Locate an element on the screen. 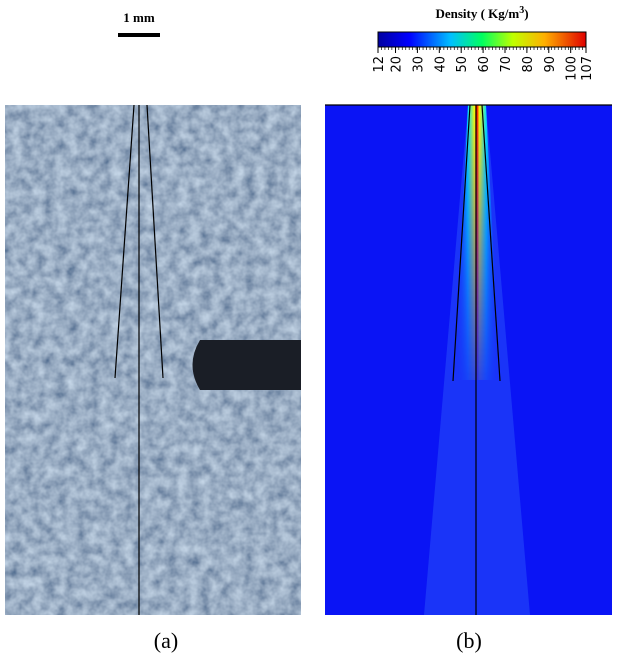 This screenshot has width=629, height=659. colorbar-unit: ( Kg/m is located at coordinates (500, 13).